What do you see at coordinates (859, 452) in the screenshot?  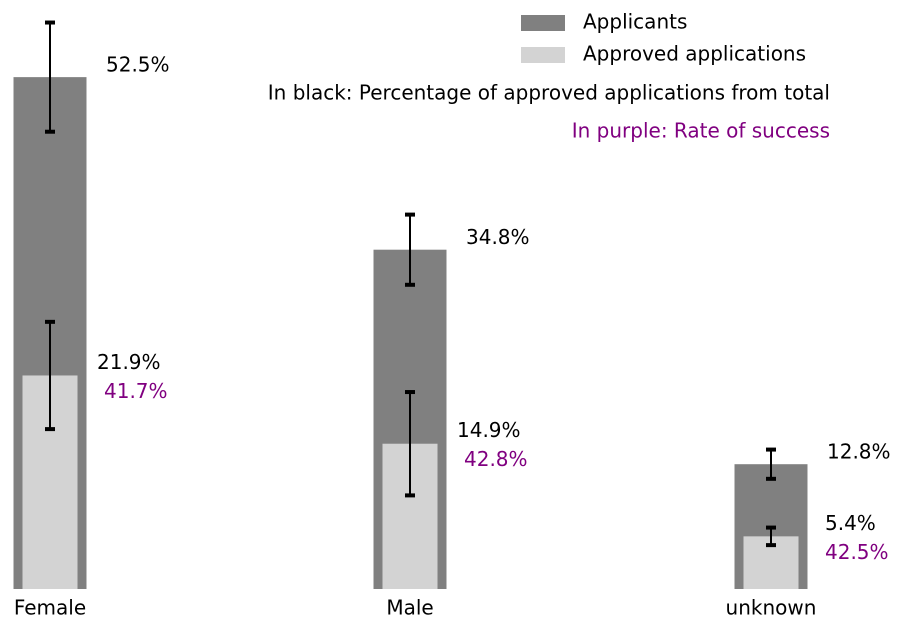 I see `value-label: 12.8%` at bounding box center [859, 452].